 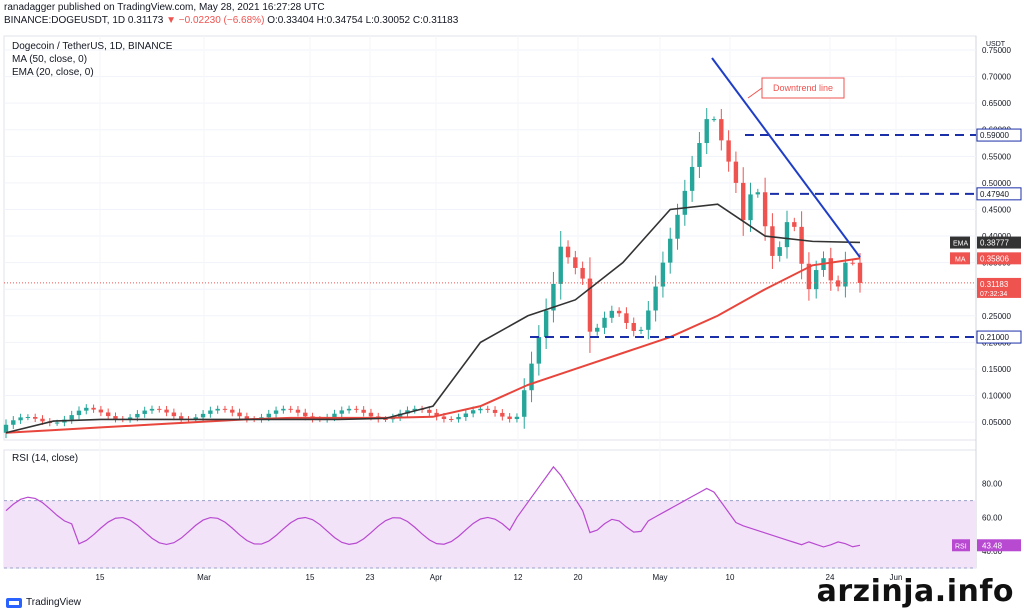 What do you see at coordinates (994, 243) in the screenshot?
I see `ema-tag-label: 0.38777` at bounding box center [994, 243].